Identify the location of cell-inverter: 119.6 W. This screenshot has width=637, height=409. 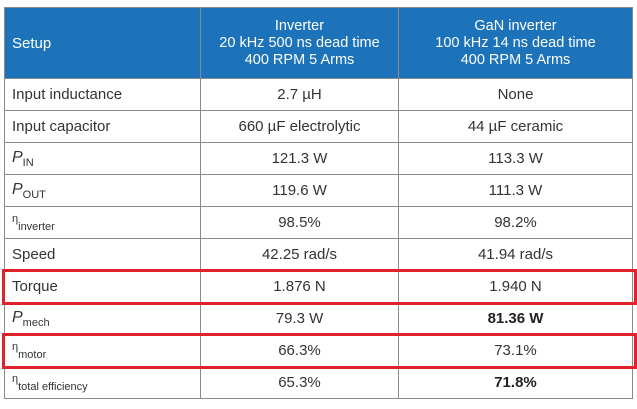
(299, 190).